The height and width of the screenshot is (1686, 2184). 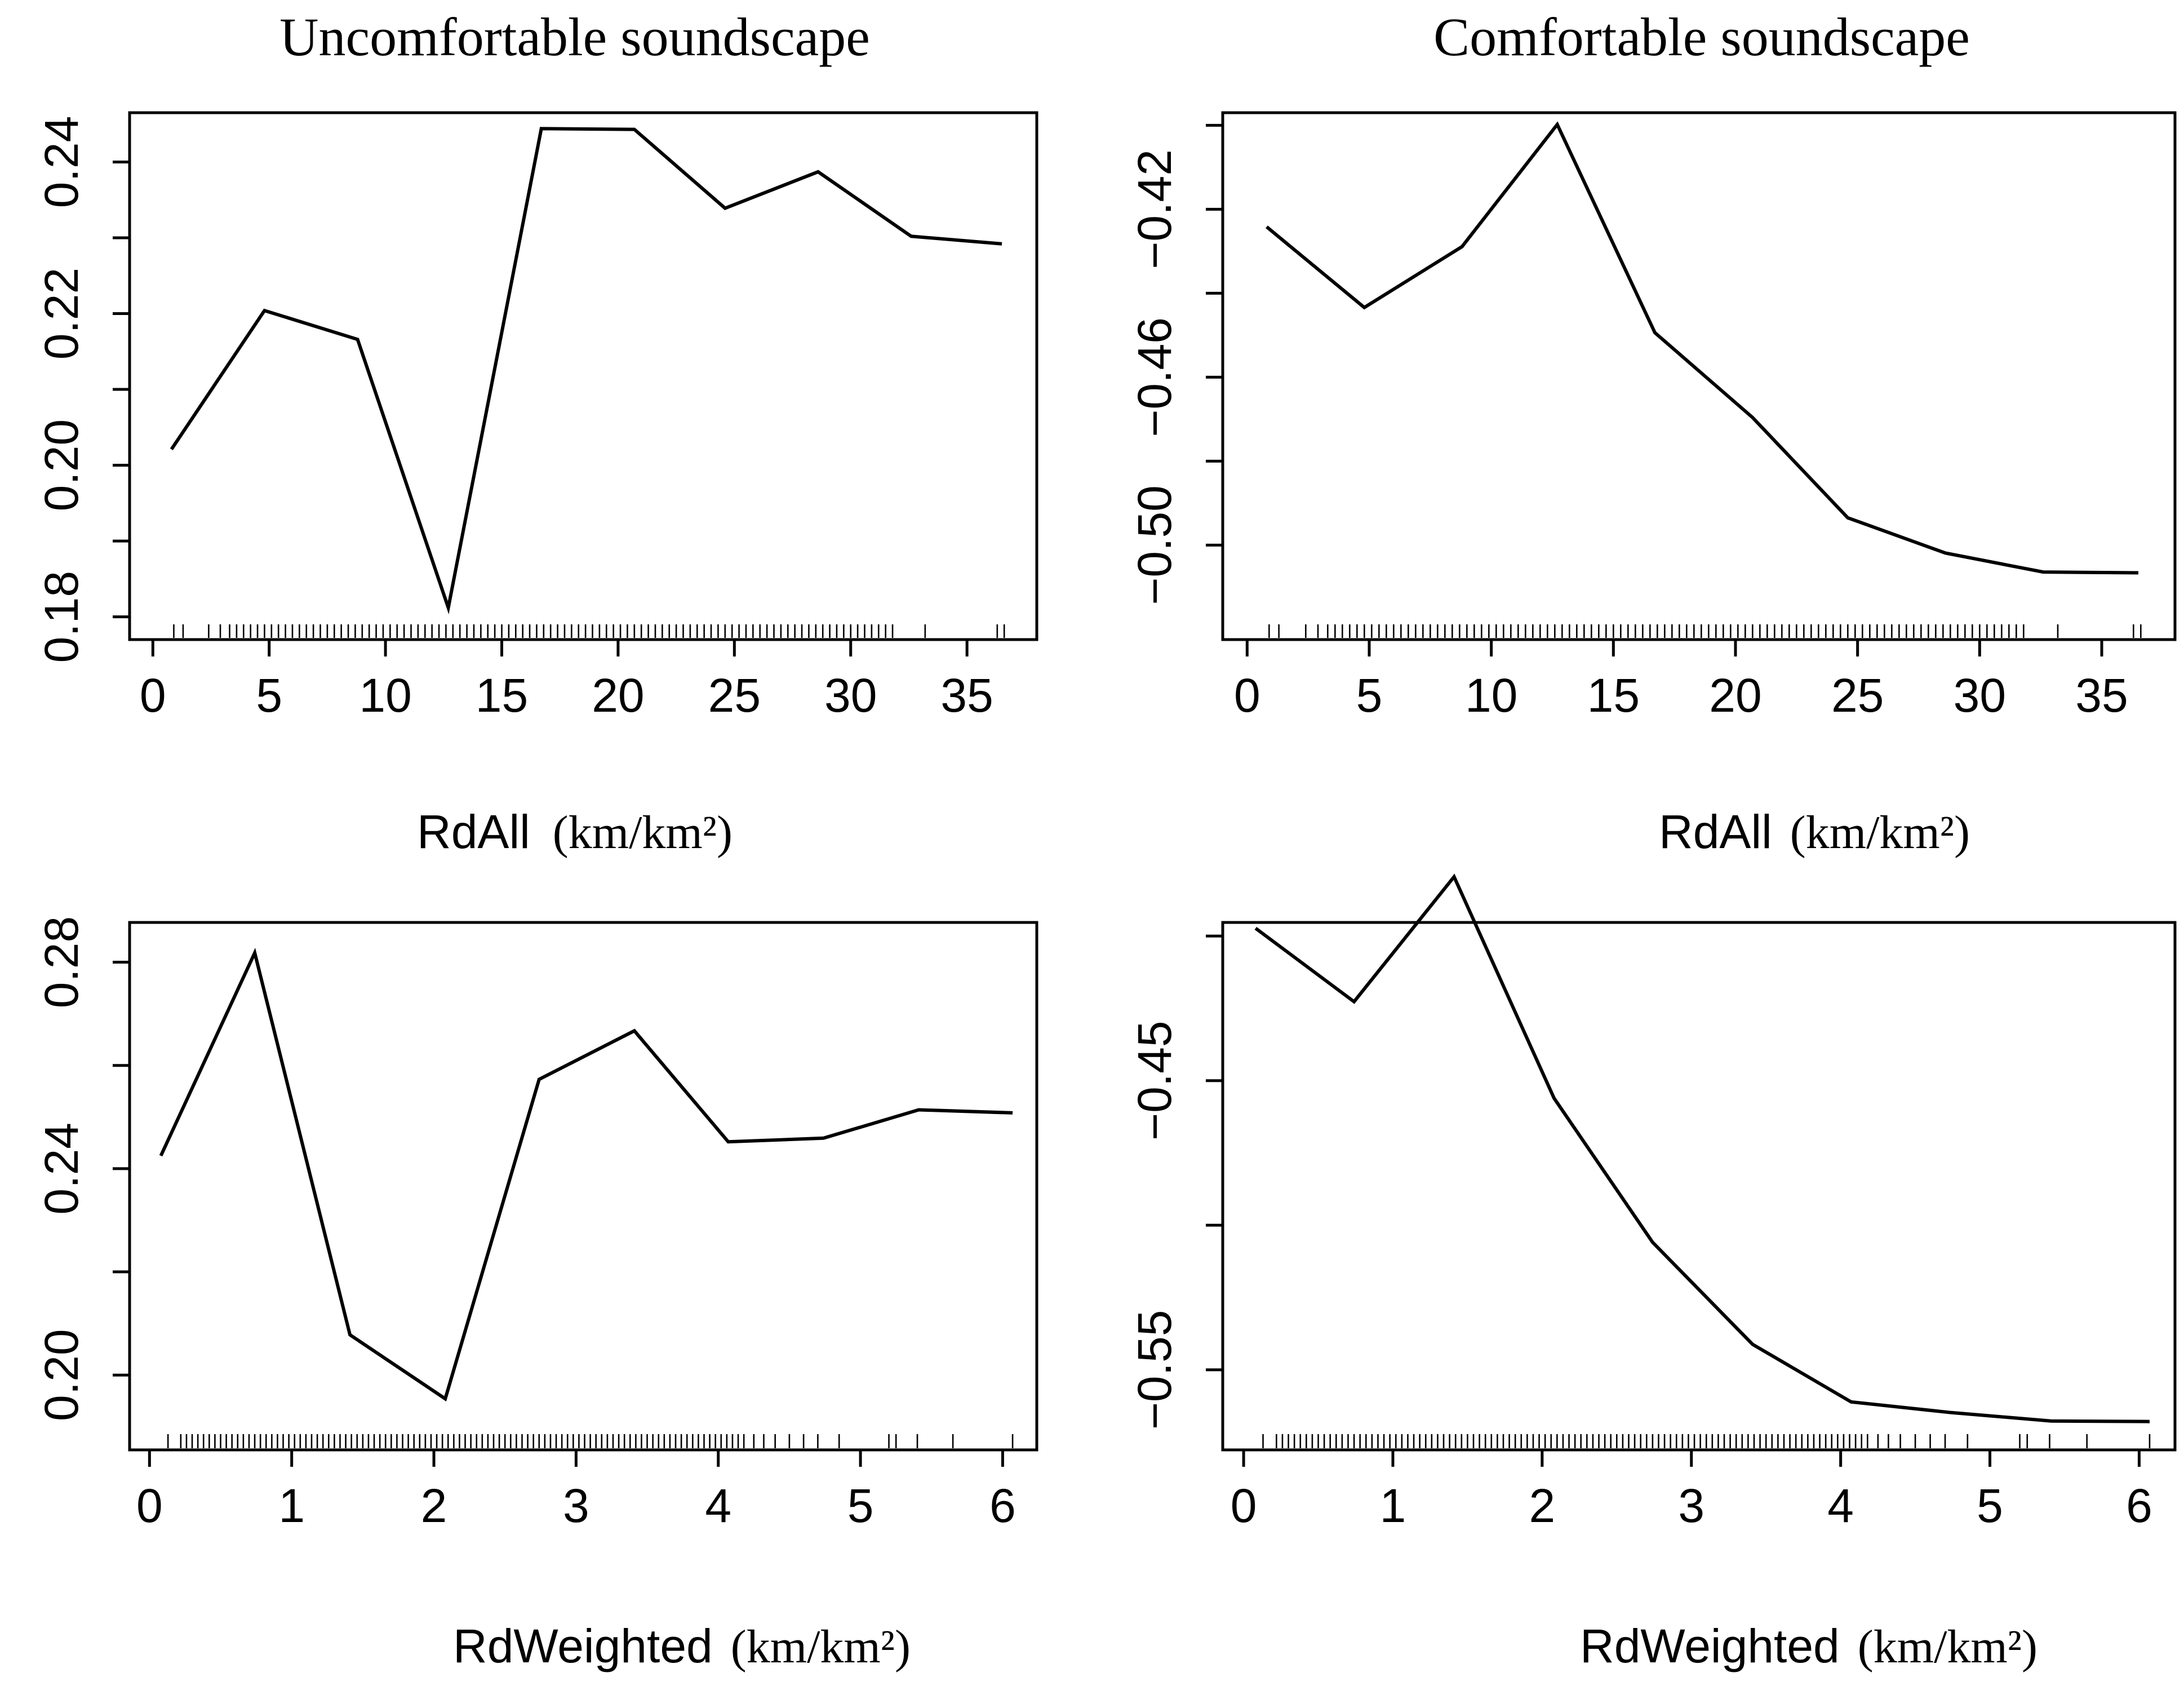 What do you see at coordinates (1154, 209) in the screenshot?
I see `y-tick-label: −0.42` at bounding box center [1154, 209].